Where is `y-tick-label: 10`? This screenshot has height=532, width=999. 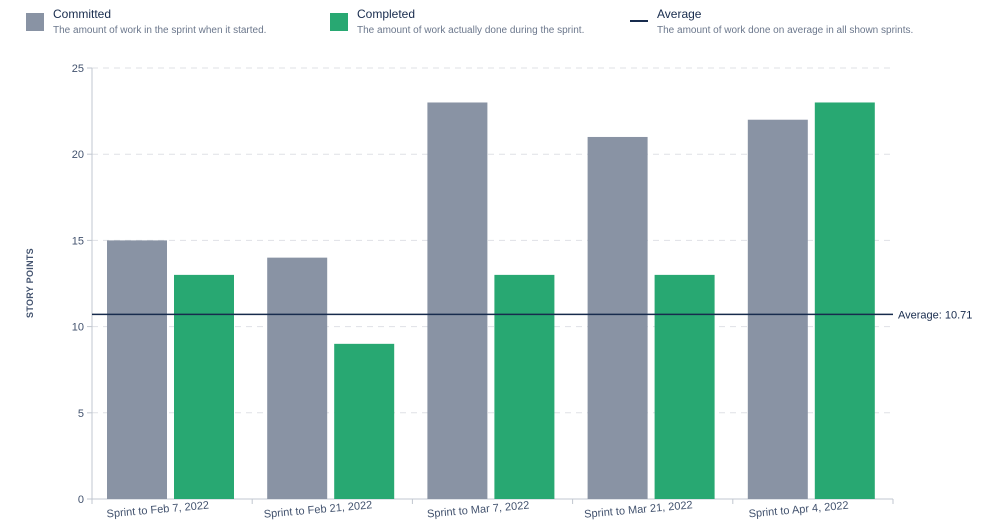 y-tick-label: 10 is located at coordinates (78, 328).